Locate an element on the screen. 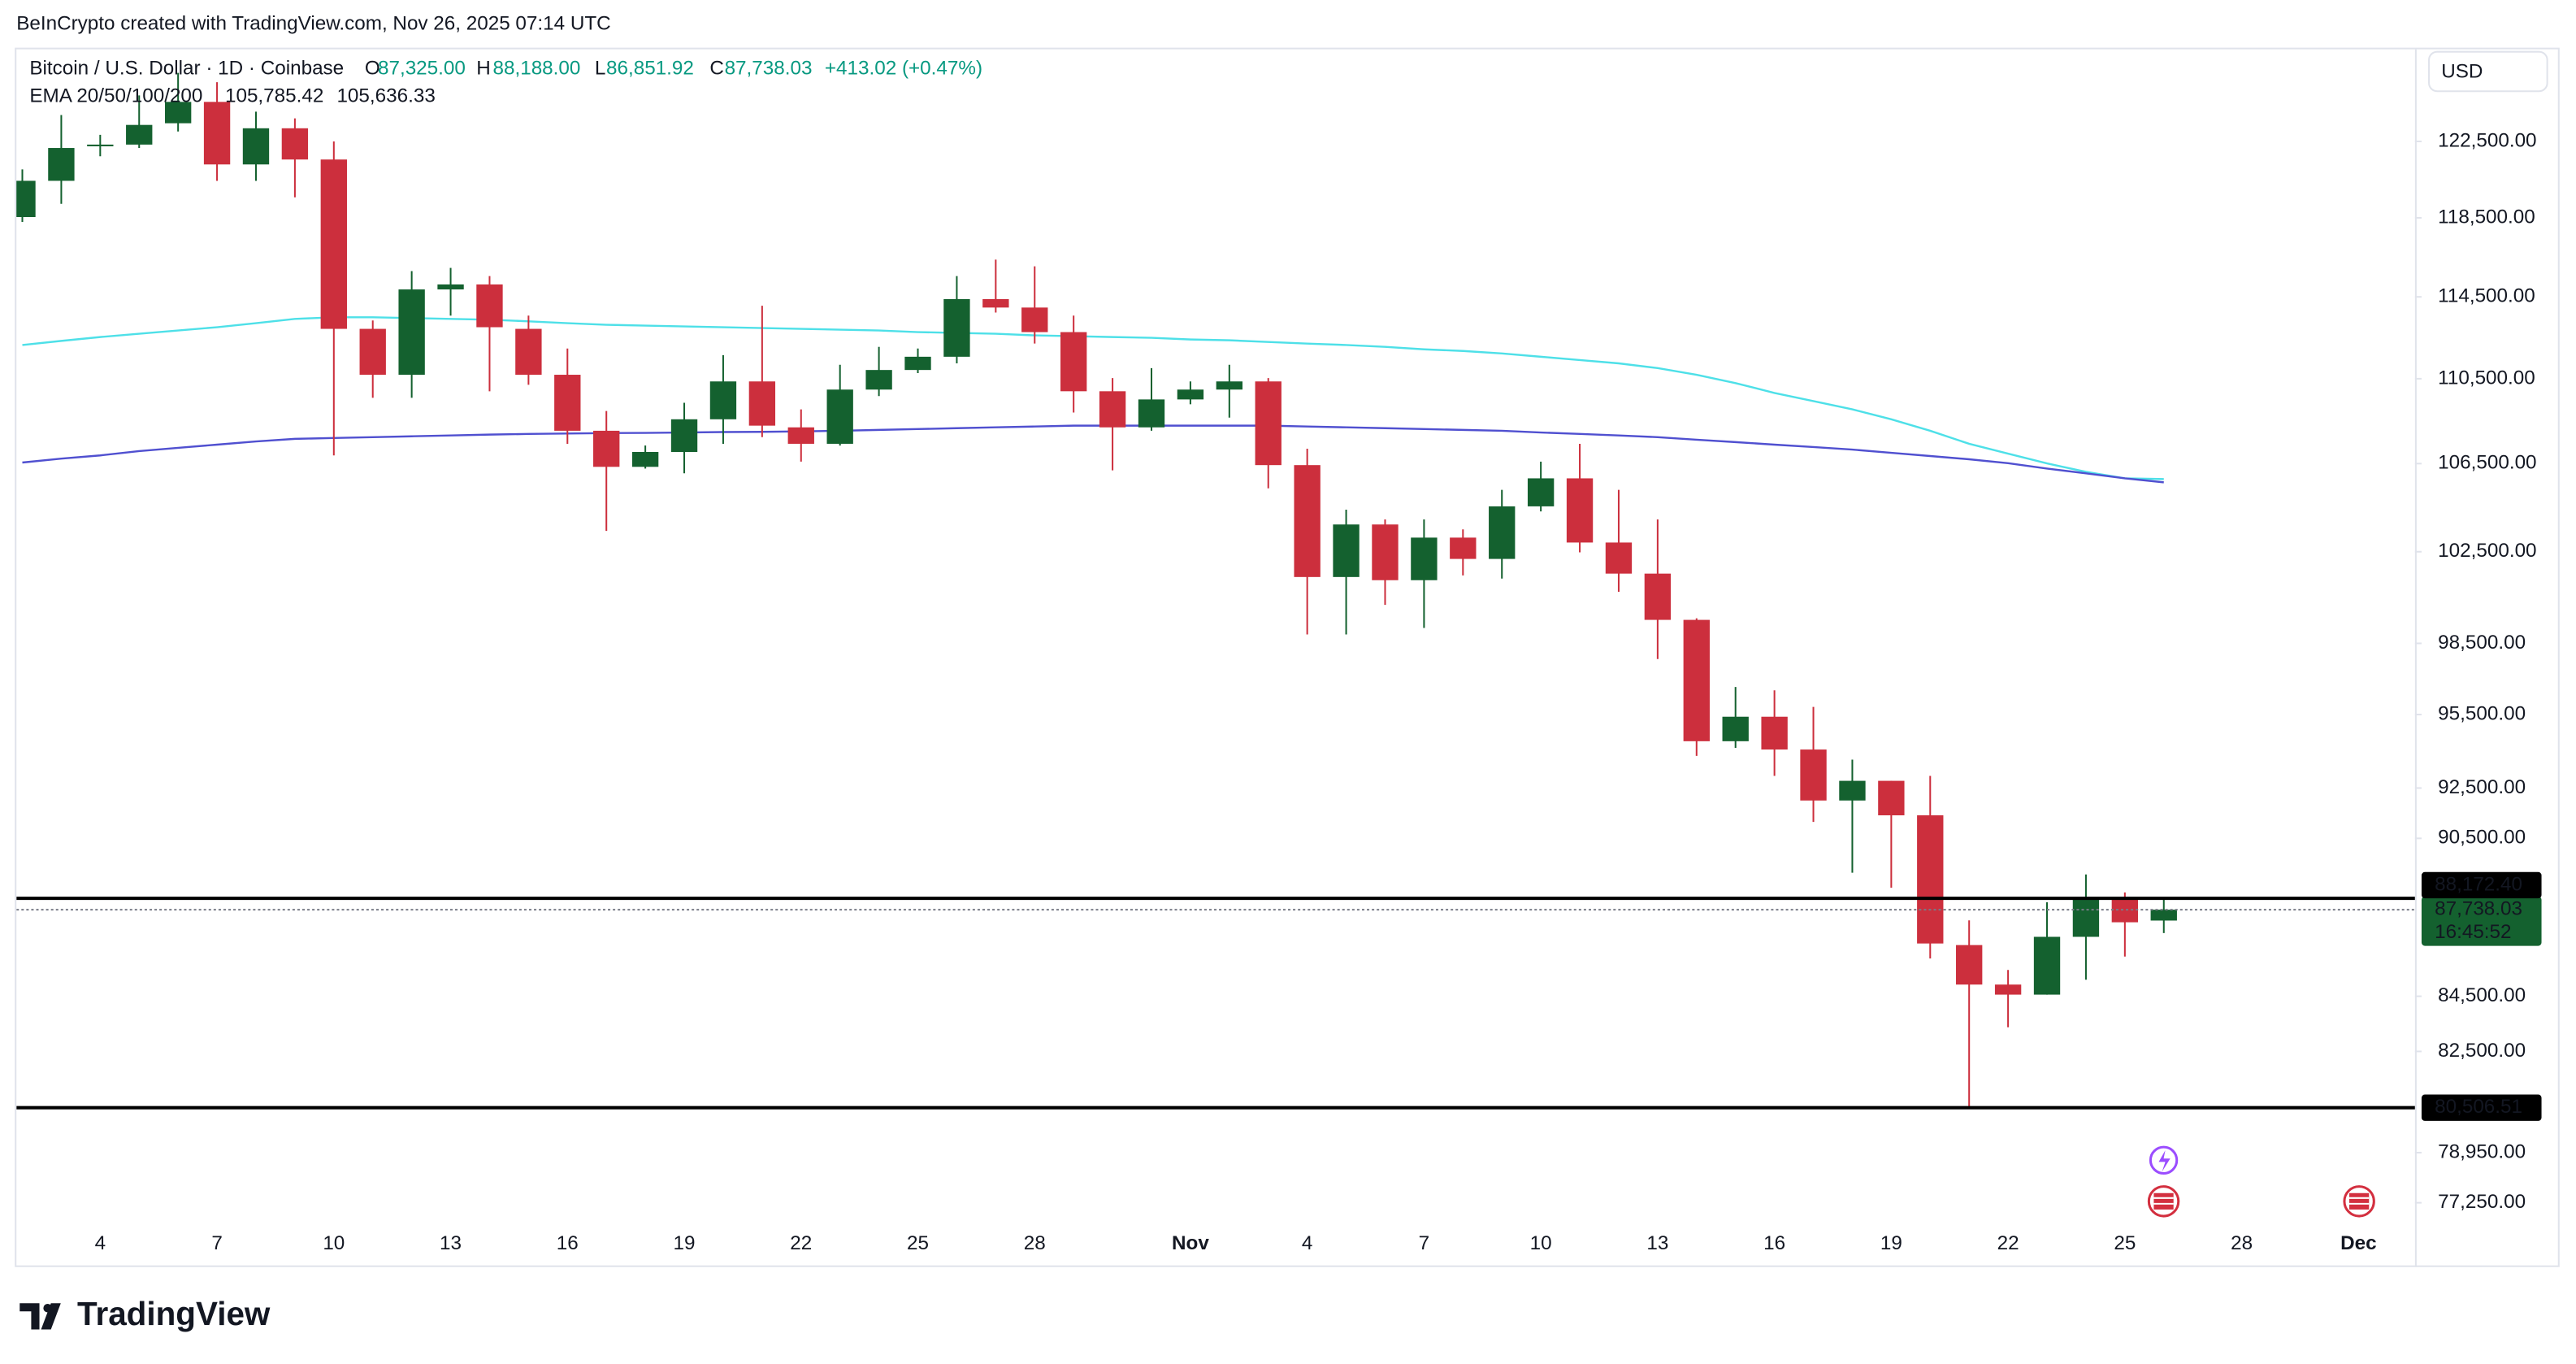 Image resolution: width=2576 pixels, height=1364 pixels. brand-name: TradingView is located at coordinates (174, 1314).